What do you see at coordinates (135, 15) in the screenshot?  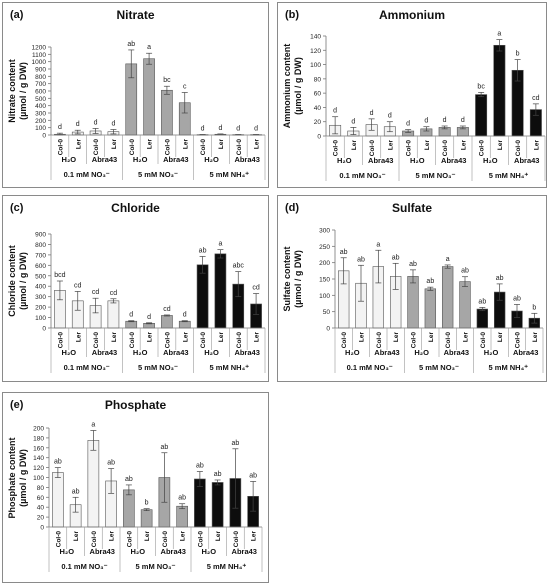 I see `chart-title: Nitrate` at bounding box center [135, 15].